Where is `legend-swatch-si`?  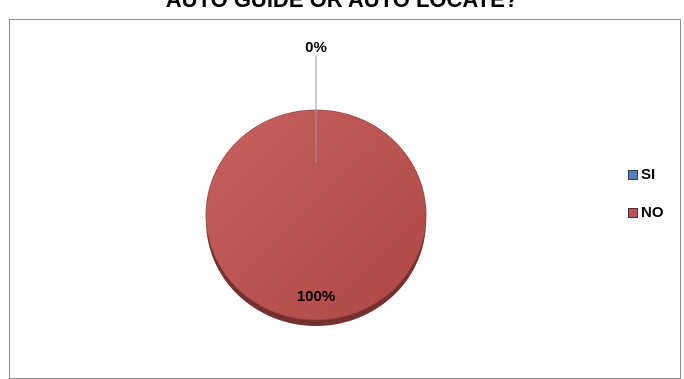
legend-swatch-si is located at coordinates (633, 175).